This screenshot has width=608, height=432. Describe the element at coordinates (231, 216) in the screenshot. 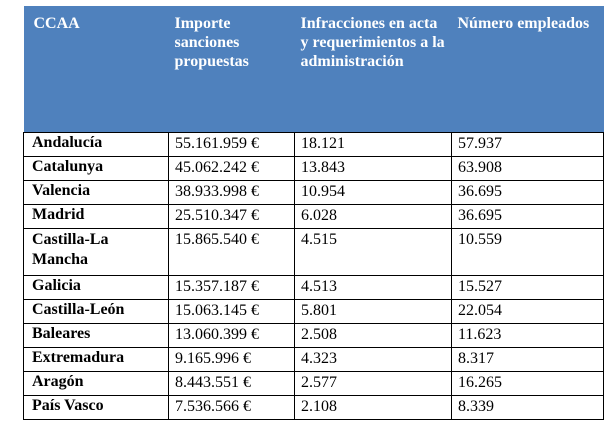

I see `importe-cell: 25.510.347 €` at that location.